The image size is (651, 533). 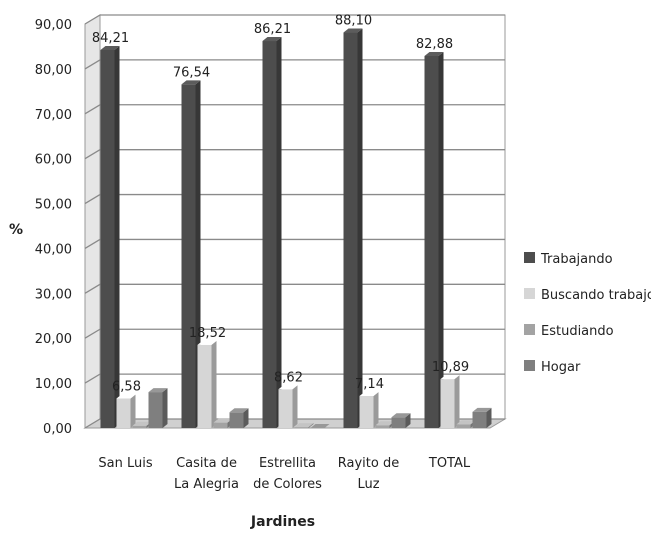 I want to click on y-tick-label: 70,00, so click(x=53, y=115).